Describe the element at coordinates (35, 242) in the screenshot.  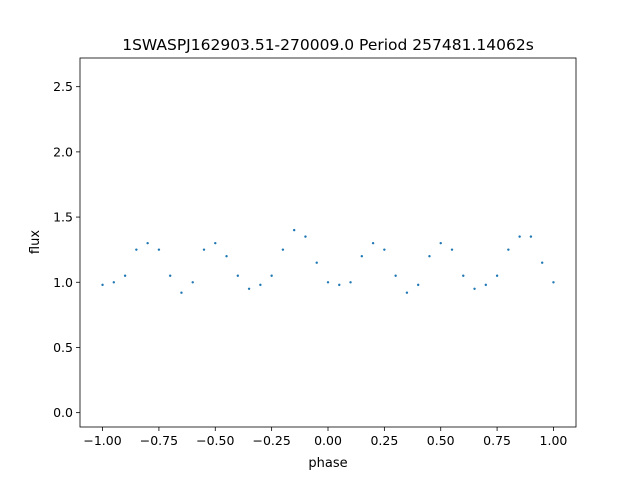
I see `y-axis-label: flux` at that location.